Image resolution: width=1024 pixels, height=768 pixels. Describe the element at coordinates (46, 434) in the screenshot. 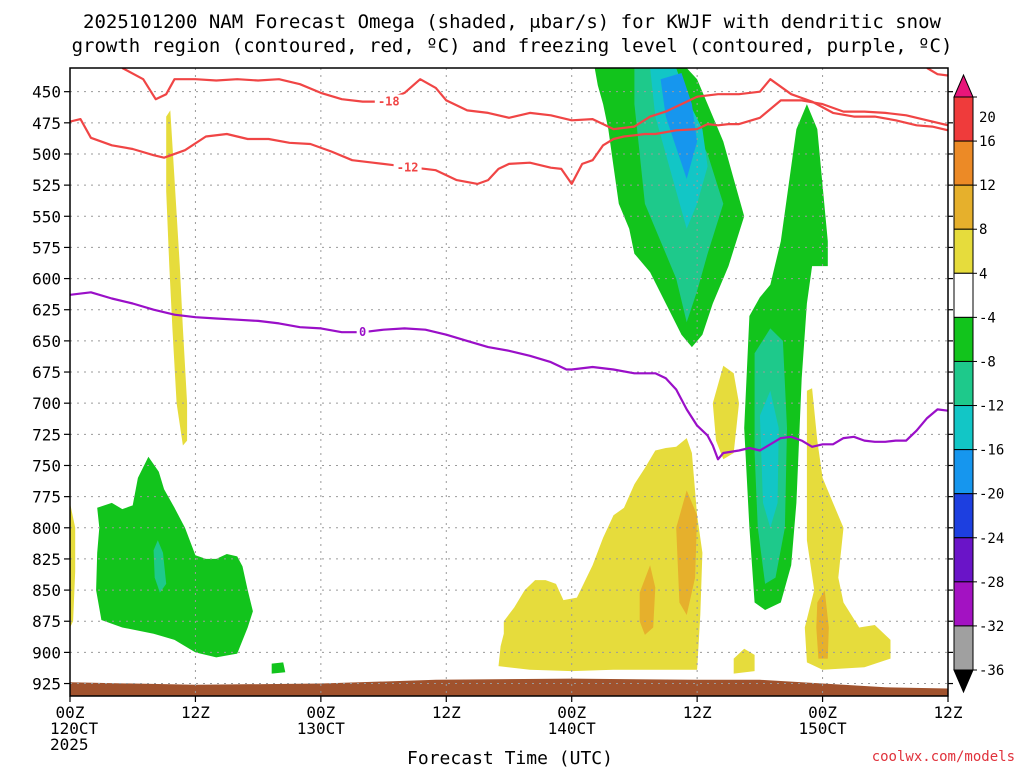

I see `y-tick-label: 725` at that location.